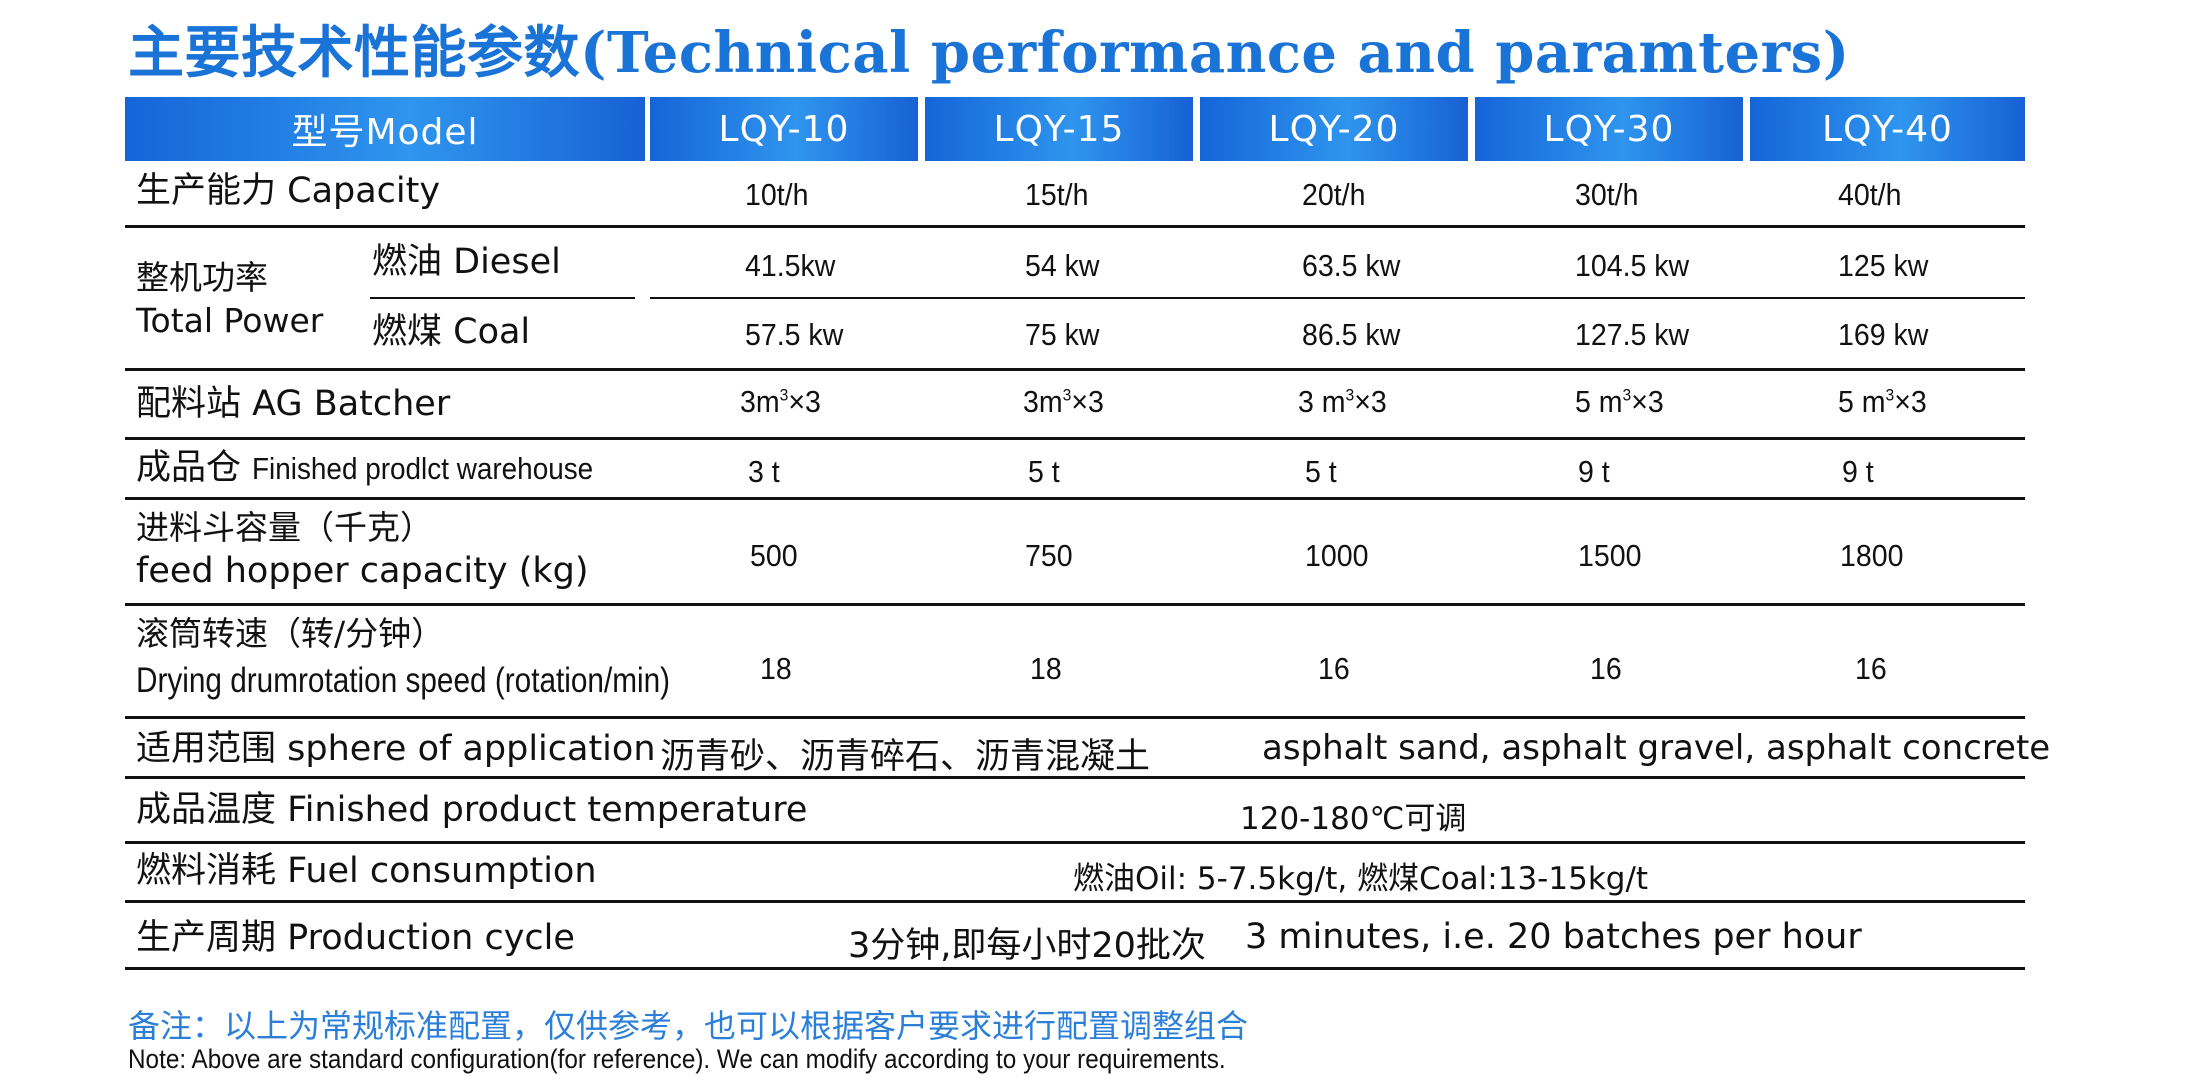 The height and width of the screenshot is (1089, 2191). Describe the element at coordinates (1632, 265) in the screenshot. I see `diesel-value-lqy30: 104.5 kw` at that location.